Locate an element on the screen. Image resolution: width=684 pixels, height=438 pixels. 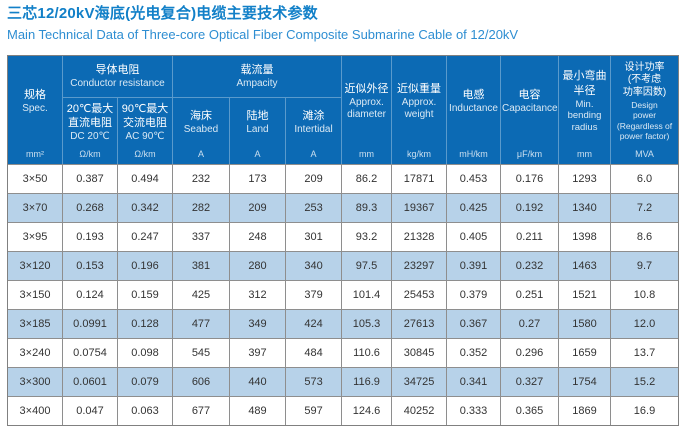
value-cell: 10.8 is located at coordinates (644, 295).